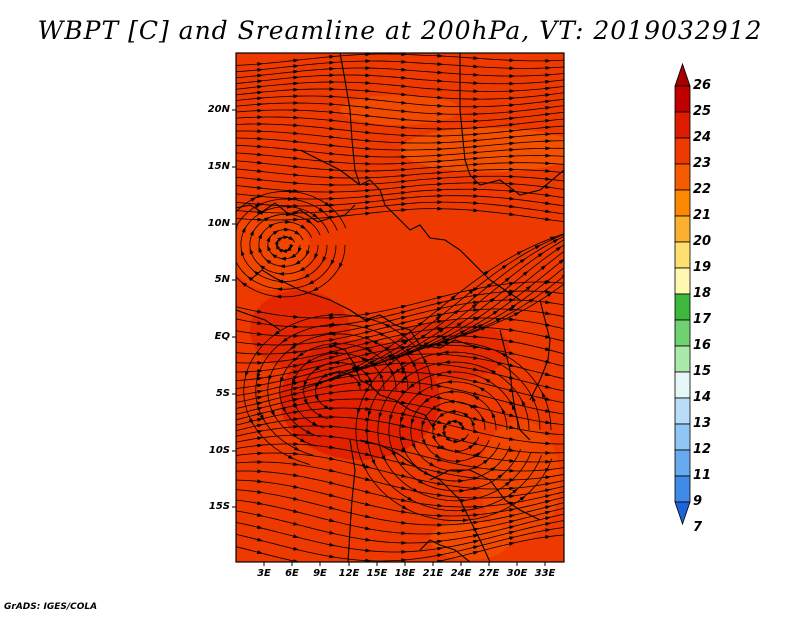 The image size is (800, 618). I want to click on lon-label: 3E, so click(264, 573).